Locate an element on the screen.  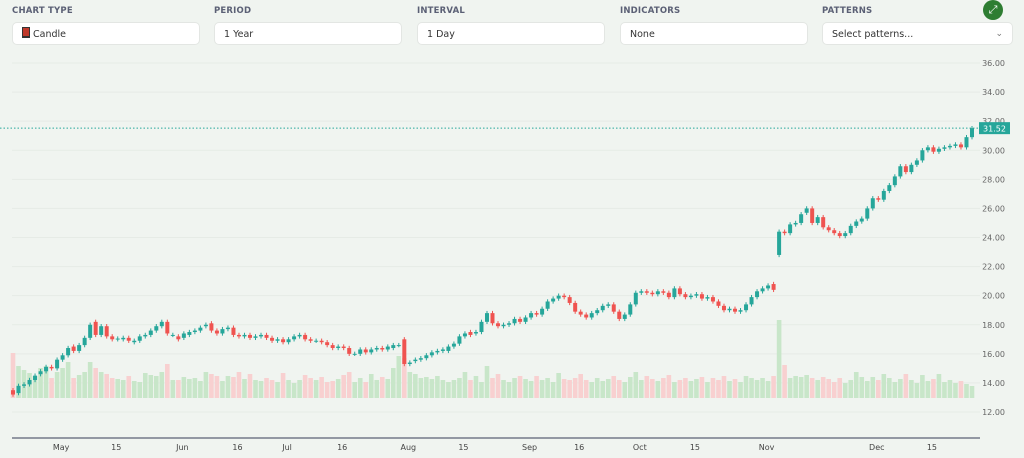
interval-select: 1 Day is located at coordinates (511, 33).